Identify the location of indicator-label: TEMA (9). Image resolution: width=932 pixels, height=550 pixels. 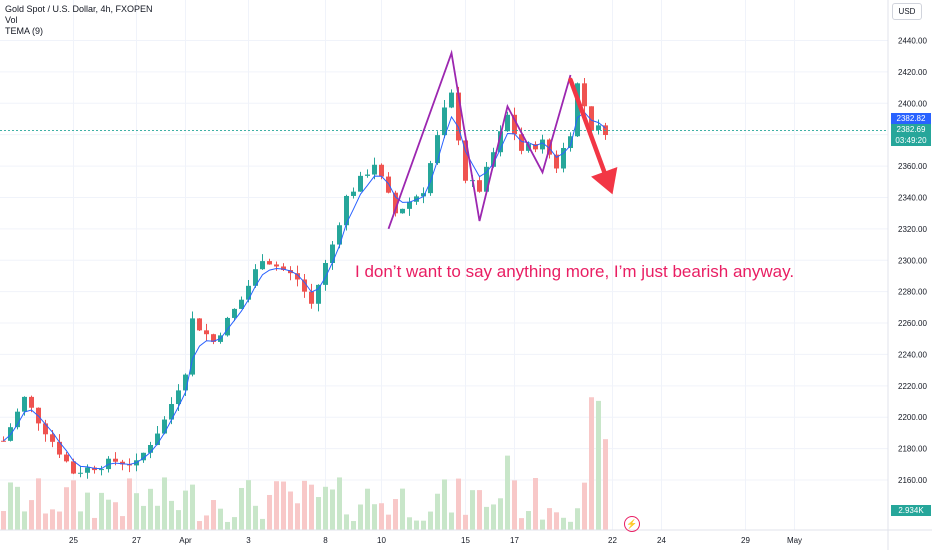
(24, 31).